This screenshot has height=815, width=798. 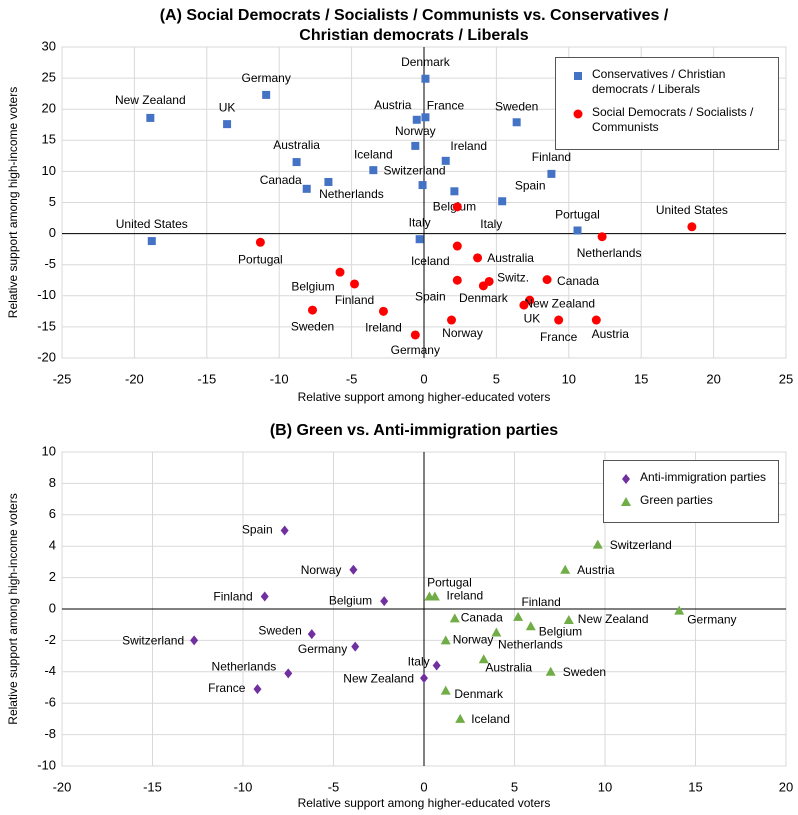 I want to click on point-label: Belgium, so click(x=560, y=631).